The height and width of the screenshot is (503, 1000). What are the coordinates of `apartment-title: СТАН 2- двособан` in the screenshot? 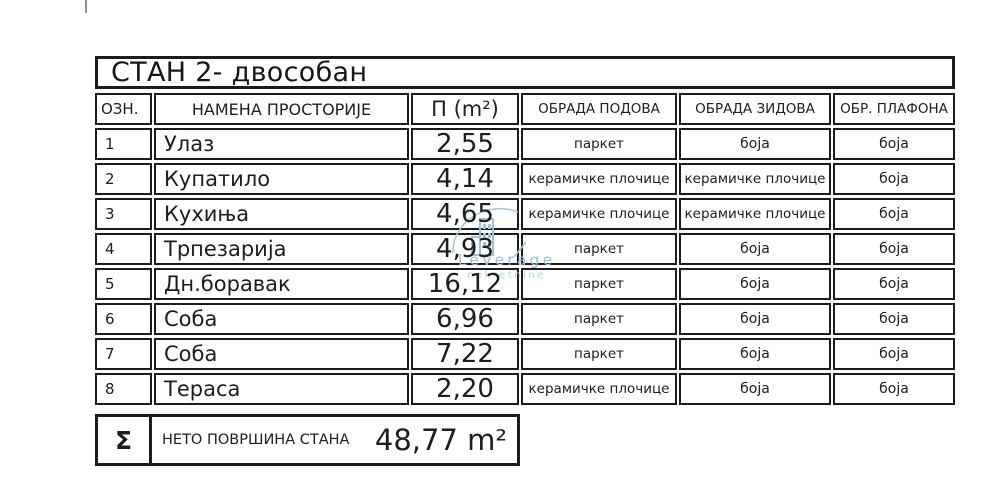 It's located at (525, 72).